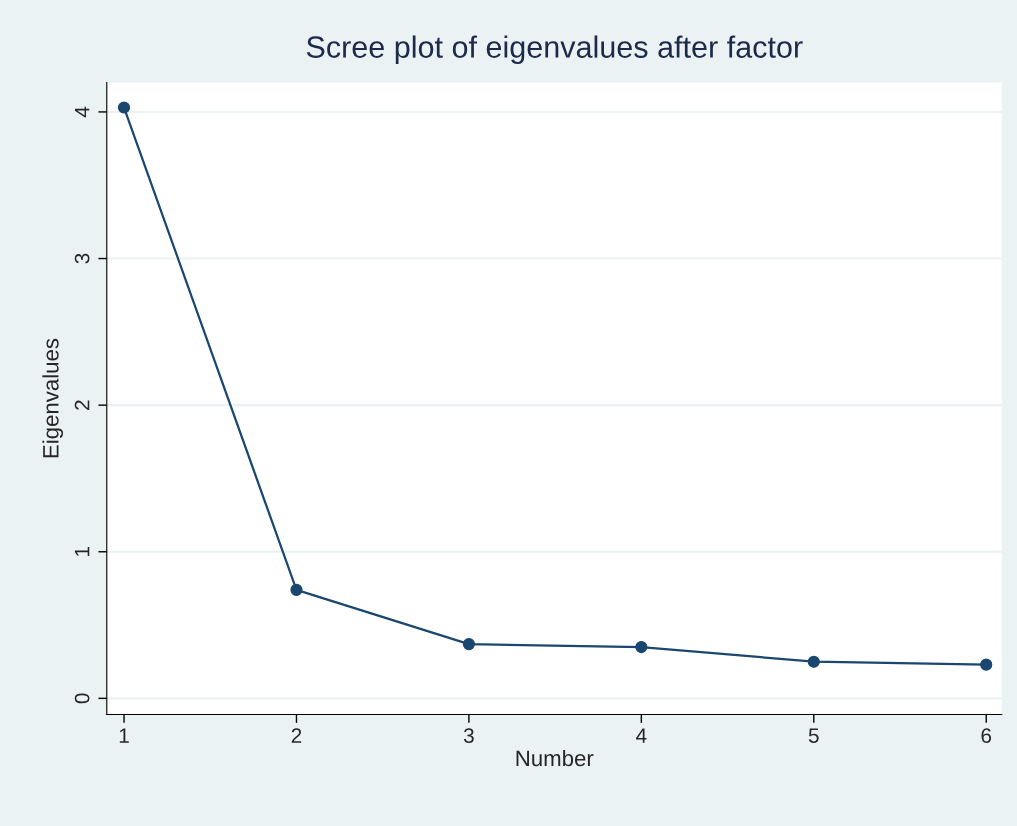 The height and width of the screenshot is (826, 1017). Describe the element at coordinates (82, 405) in the screenshot. I see `y-tick-label: 2` at that location.